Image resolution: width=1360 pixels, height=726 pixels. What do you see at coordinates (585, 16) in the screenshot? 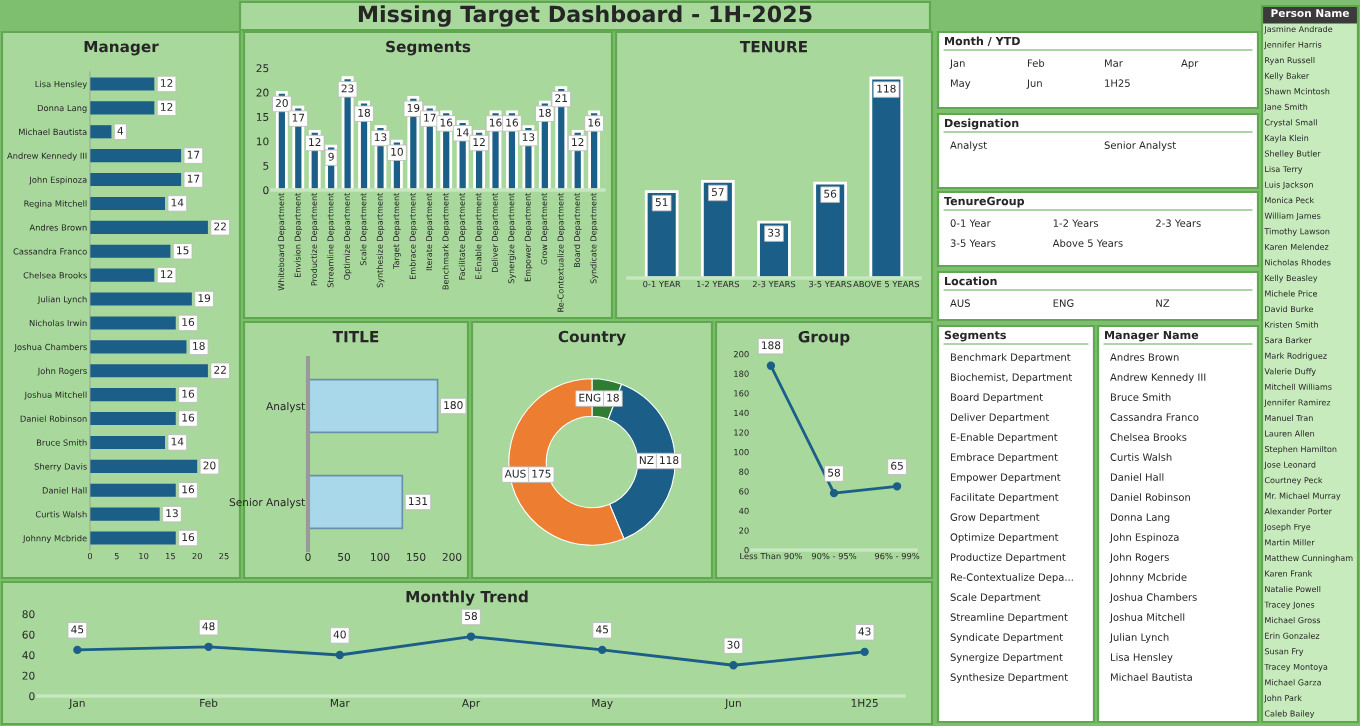
I see `text: Missing Target Dashboard - 1H-2025` at bounding box center [585, 16].